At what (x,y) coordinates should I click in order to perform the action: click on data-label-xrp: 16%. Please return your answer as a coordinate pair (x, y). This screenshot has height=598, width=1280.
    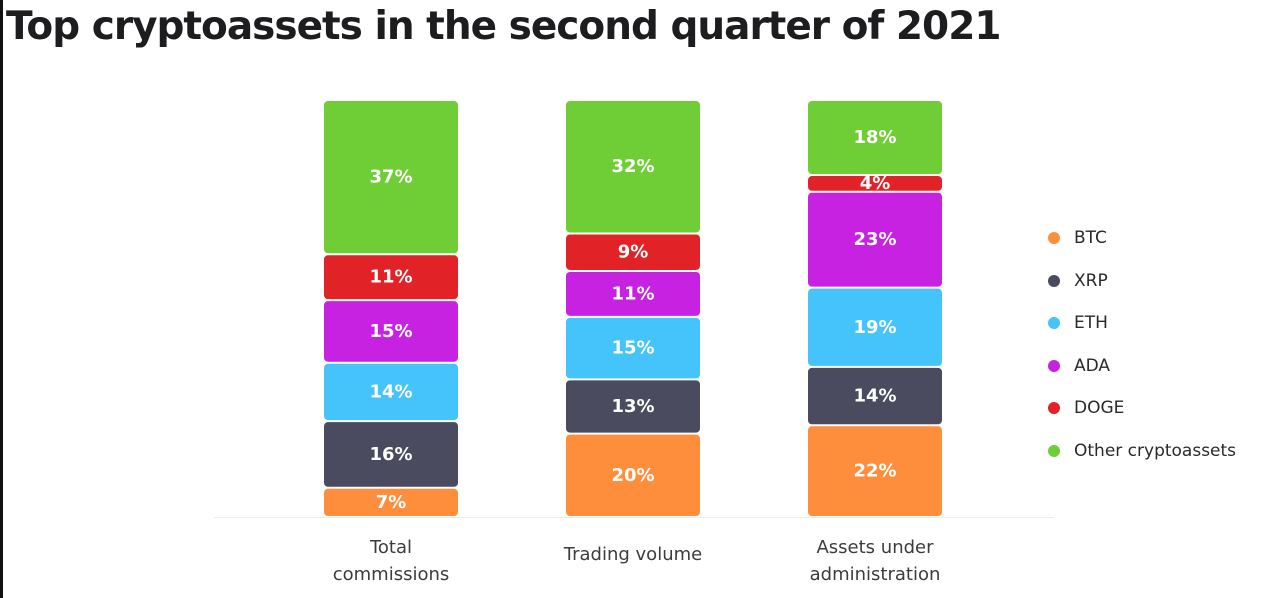
    Looking at the image, I should click on (390, 454).